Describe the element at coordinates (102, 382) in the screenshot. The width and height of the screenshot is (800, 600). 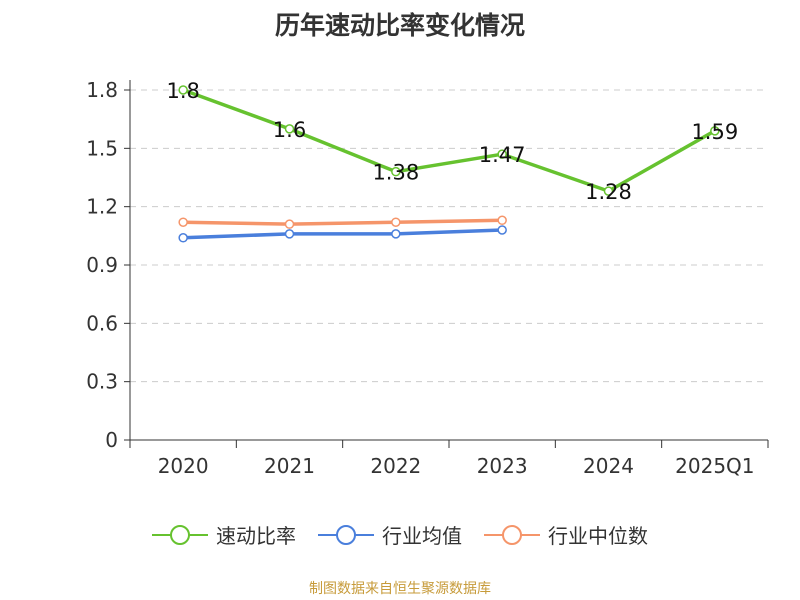
I see `y-tick-label: 0.3` at that location.